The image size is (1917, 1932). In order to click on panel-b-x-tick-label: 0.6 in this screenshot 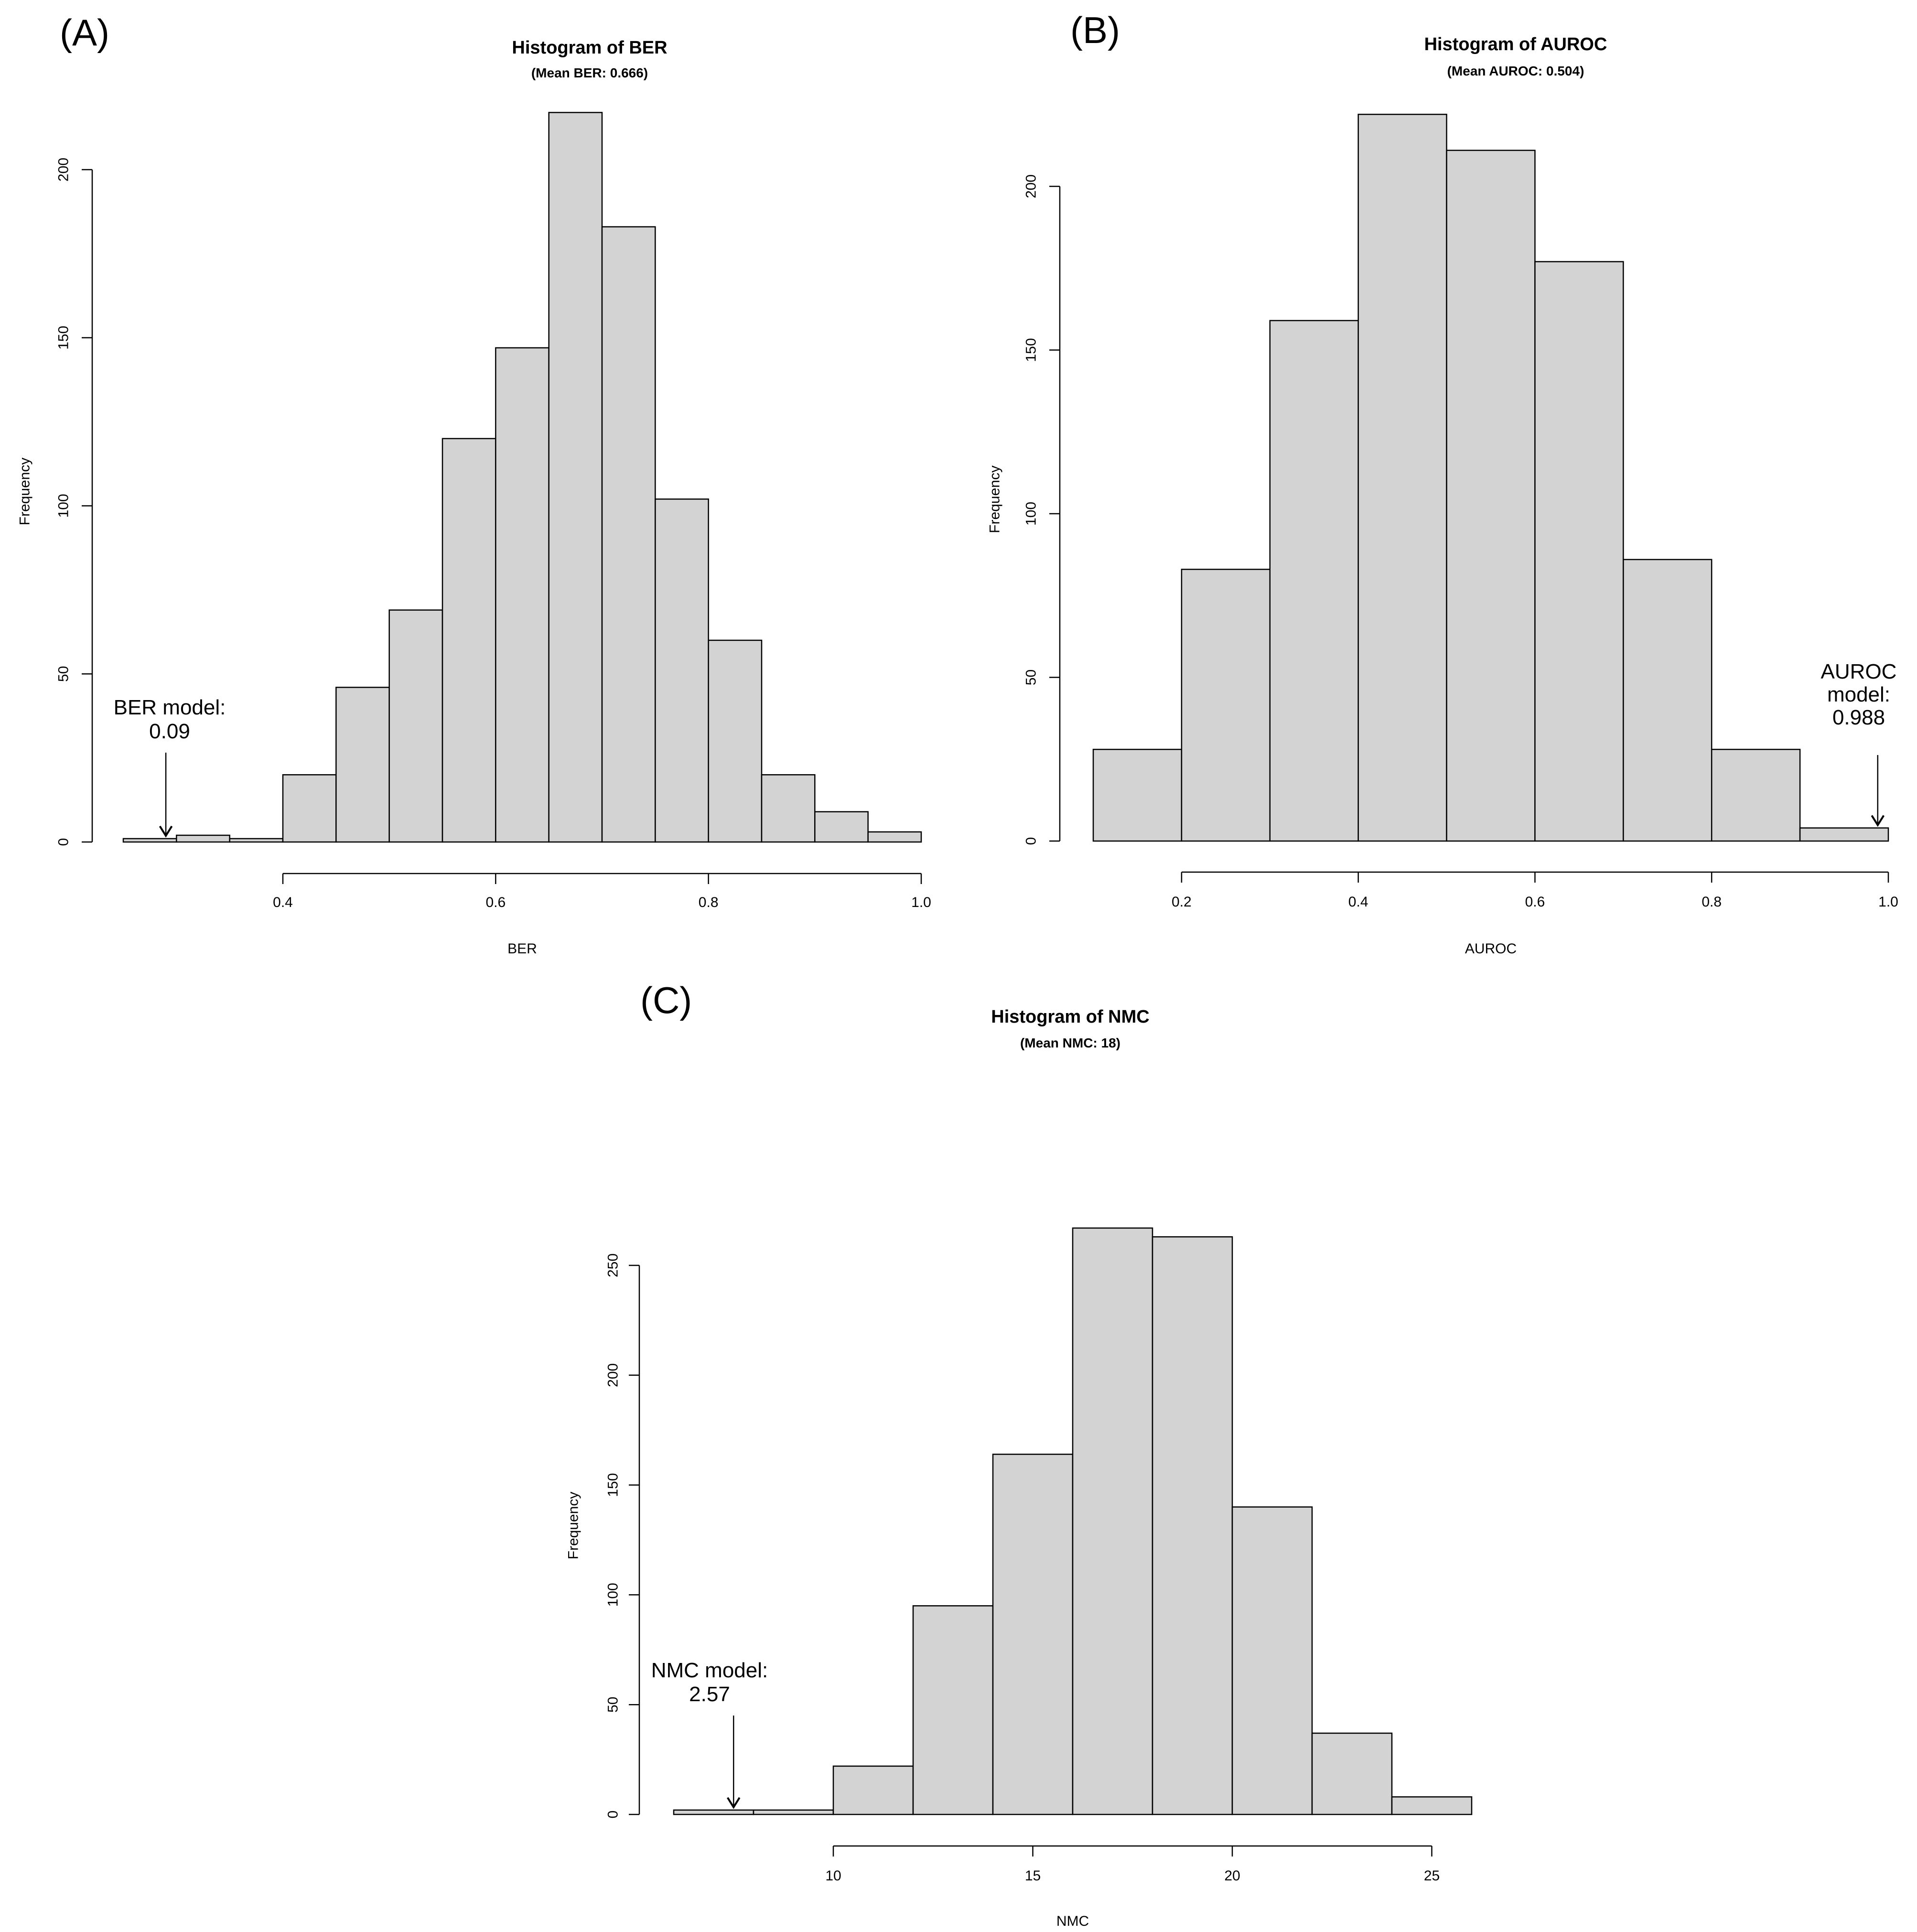, I will do `click(1535, 902)`.